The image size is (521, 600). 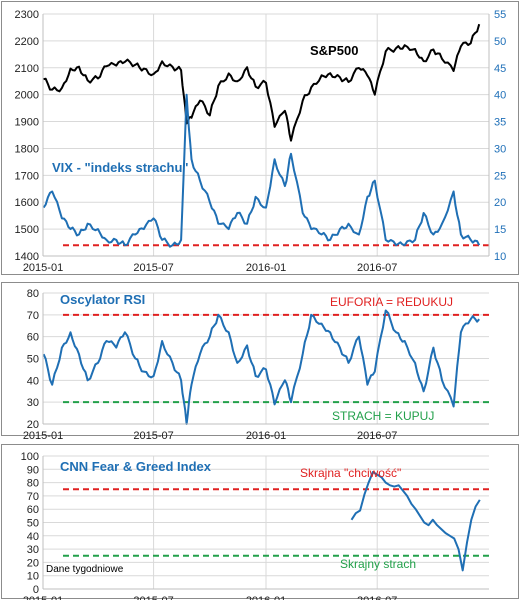 What do you see at coordinates (30, 457) in the screenshot?
I see `y-tick-label: 100` at bounding box center [30, 457].